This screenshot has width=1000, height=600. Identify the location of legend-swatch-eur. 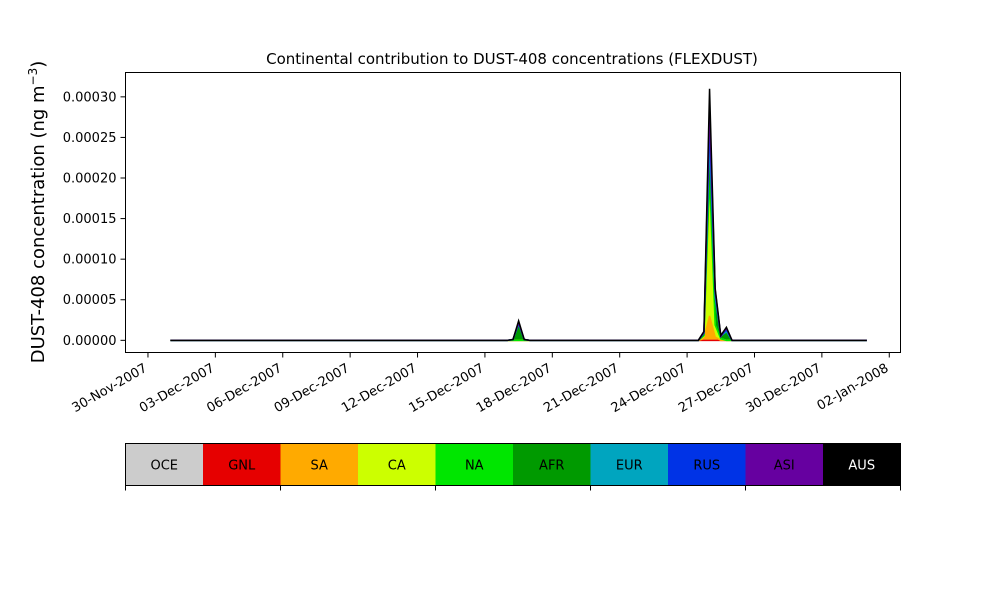
(629, 464).